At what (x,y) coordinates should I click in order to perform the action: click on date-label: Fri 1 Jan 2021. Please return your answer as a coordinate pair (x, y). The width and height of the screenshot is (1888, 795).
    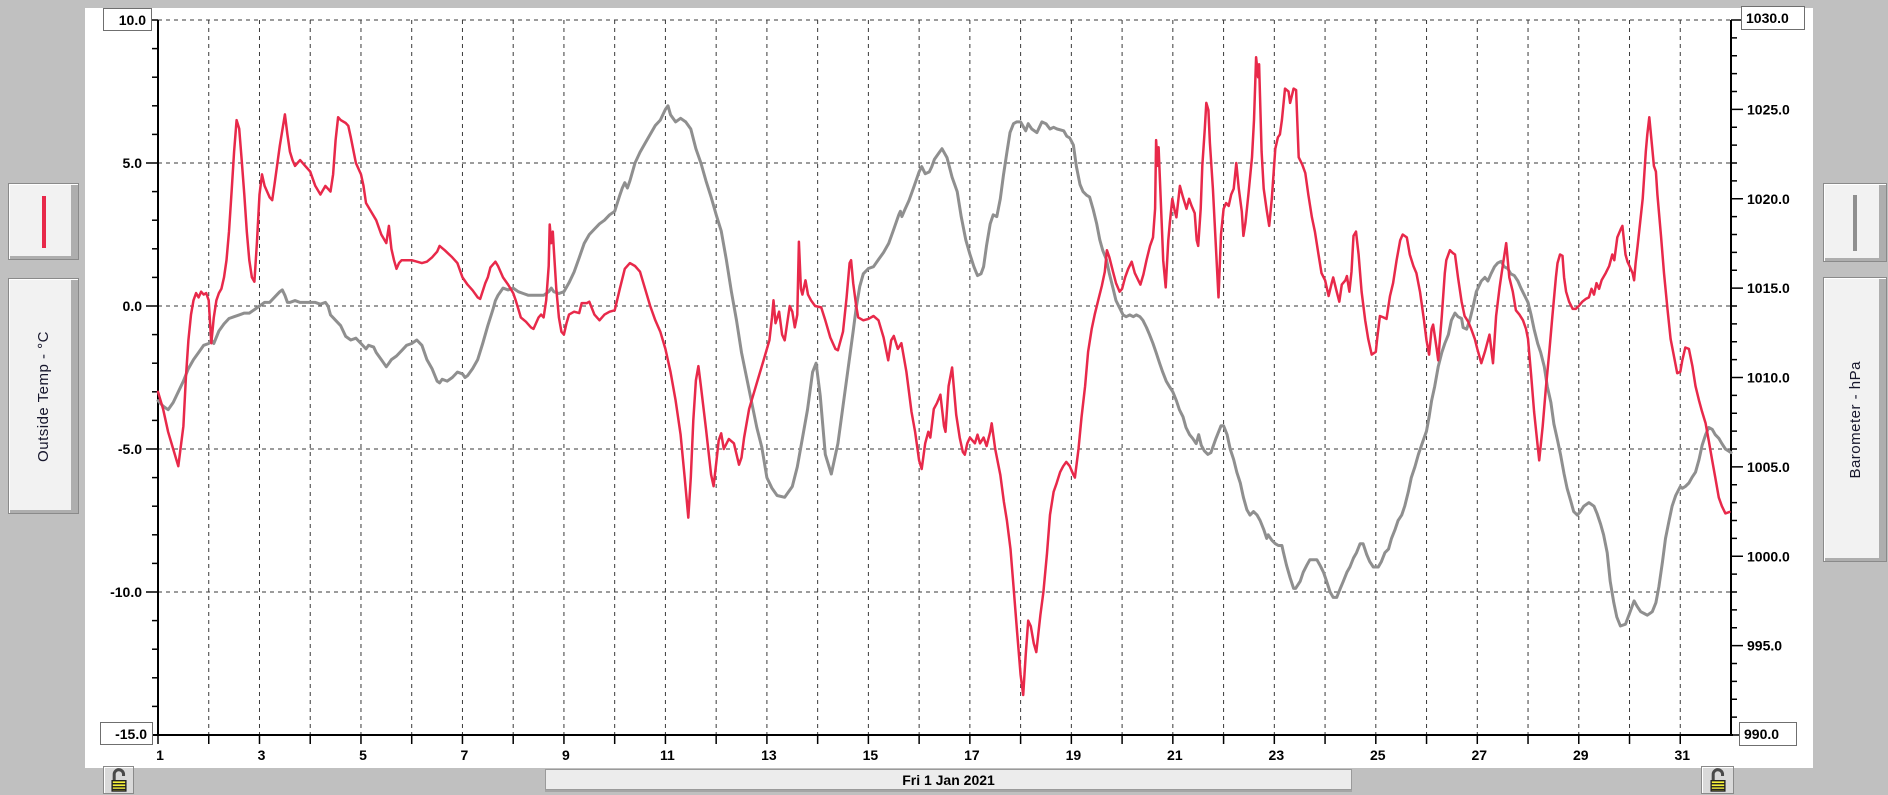
    Looking at the image, I should click on (948, 779).